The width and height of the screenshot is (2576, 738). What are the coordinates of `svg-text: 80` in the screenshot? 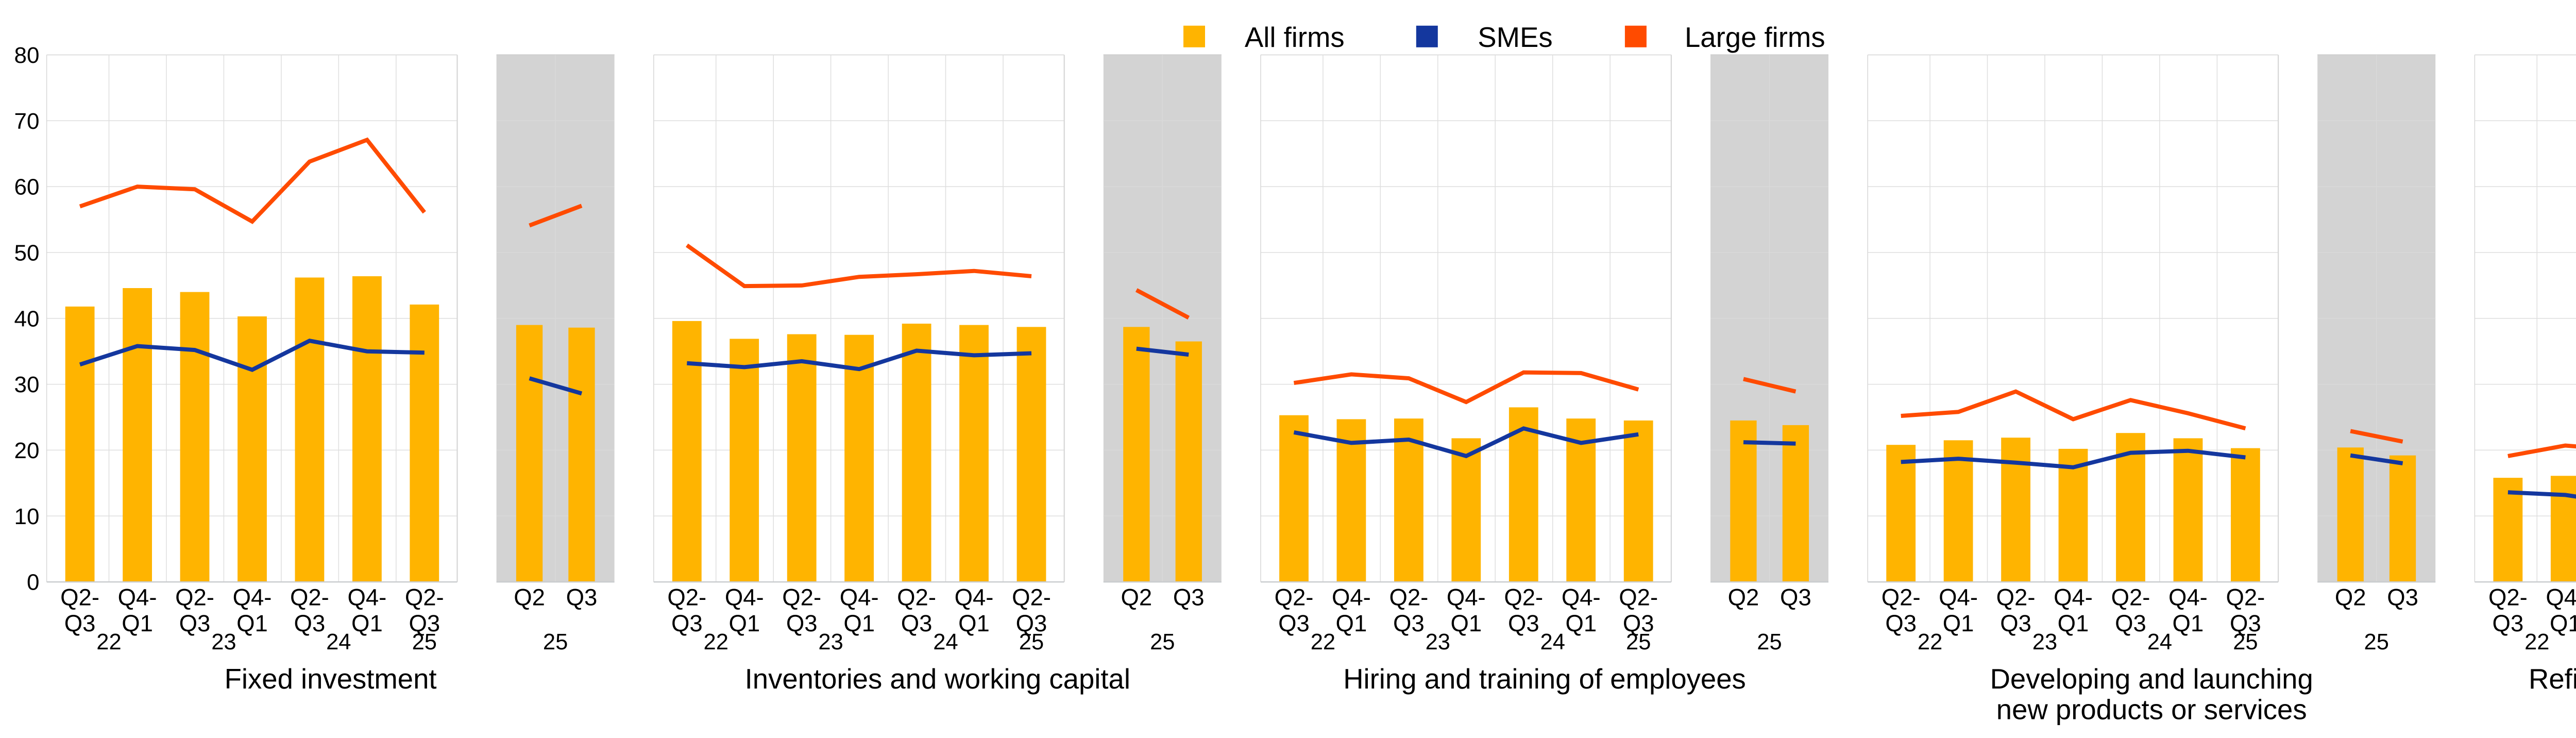 It's located at (27, 55).